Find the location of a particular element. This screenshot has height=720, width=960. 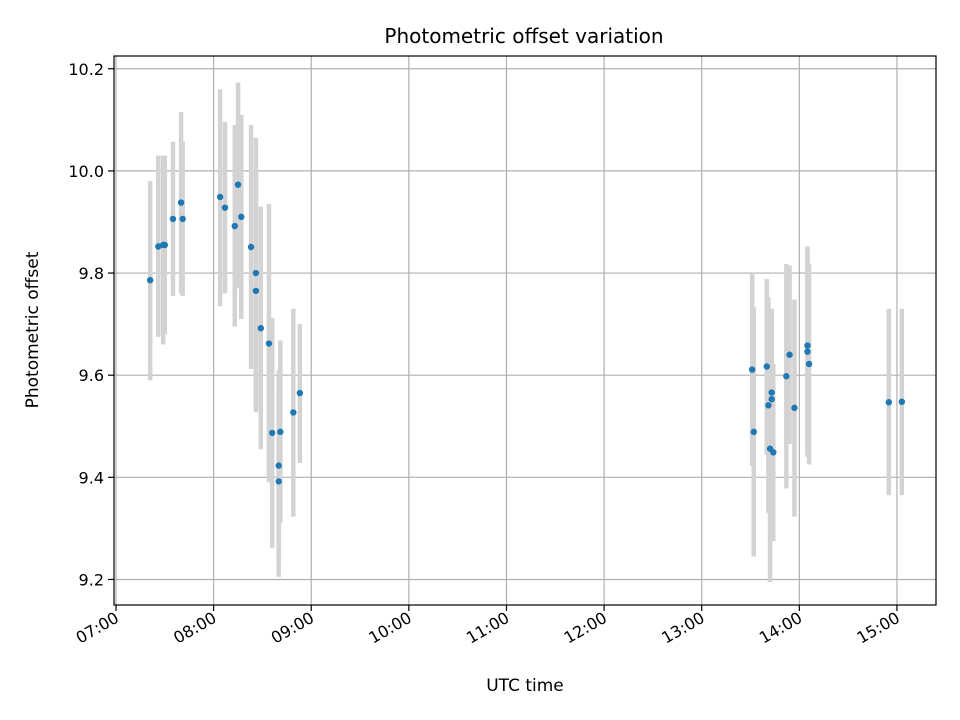

y-tick-label: 10.2 is located at coordinates (86, 69).